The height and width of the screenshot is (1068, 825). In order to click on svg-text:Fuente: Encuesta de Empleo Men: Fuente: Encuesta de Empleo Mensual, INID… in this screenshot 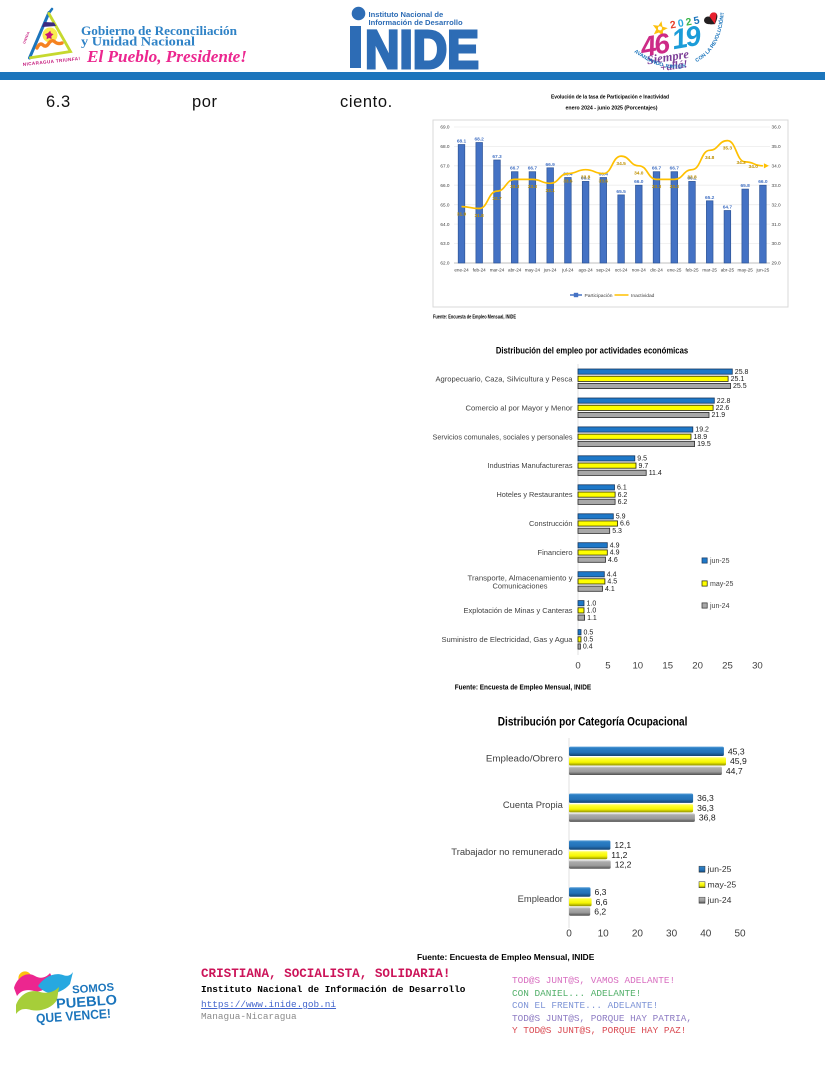, I will do `click(475, 318)`.